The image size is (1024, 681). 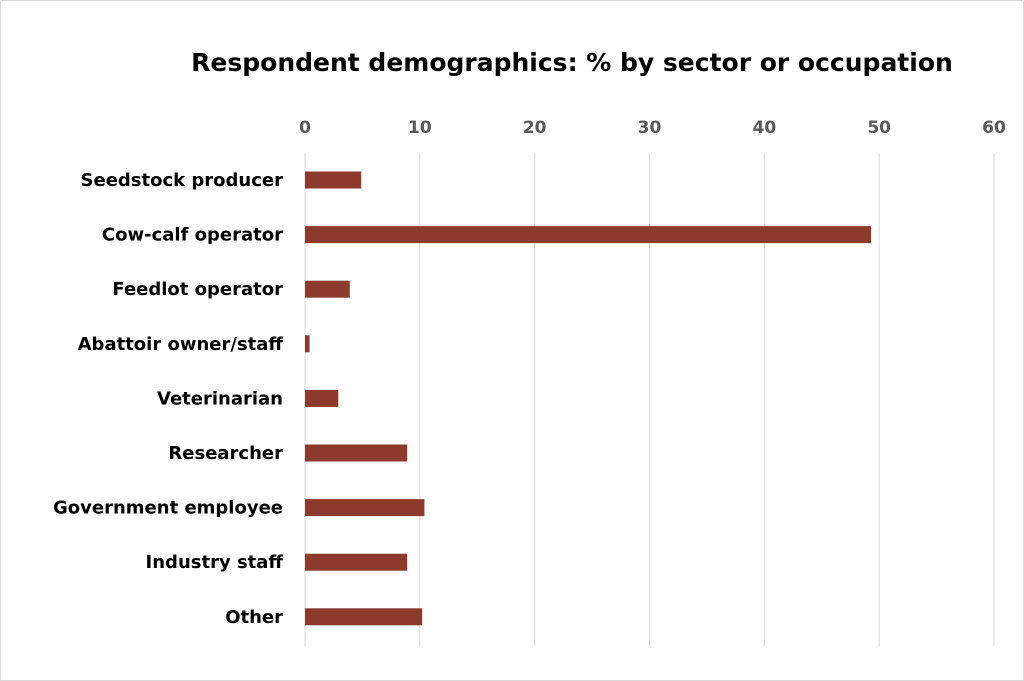 What do you see at coordinates (192, 235) in the screenshot?
I see `category-label: Cow-calf operator` at bounding box center [192, 235].